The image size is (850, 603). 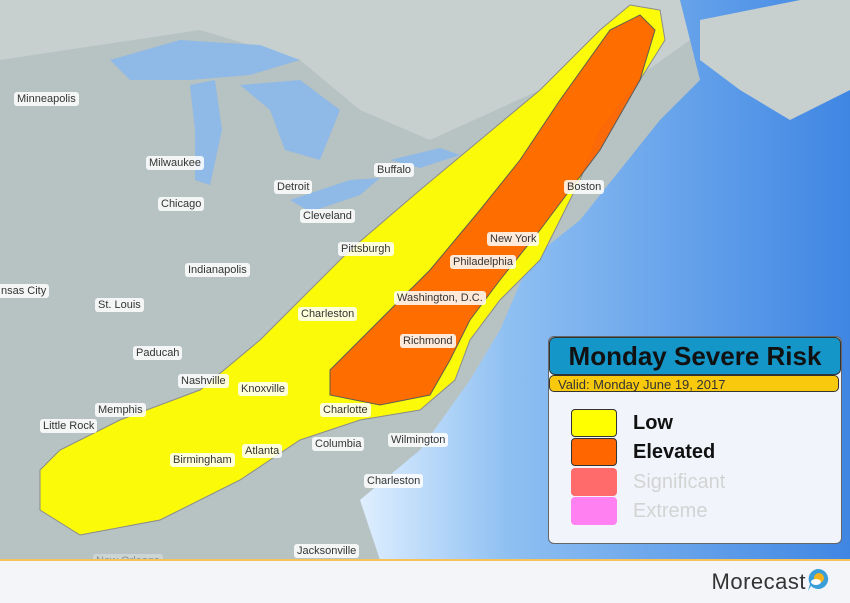 What do you see at coordinates (594, 482) in the screenshot?
I see `significant-swatch` at bounding box center [594, 482].